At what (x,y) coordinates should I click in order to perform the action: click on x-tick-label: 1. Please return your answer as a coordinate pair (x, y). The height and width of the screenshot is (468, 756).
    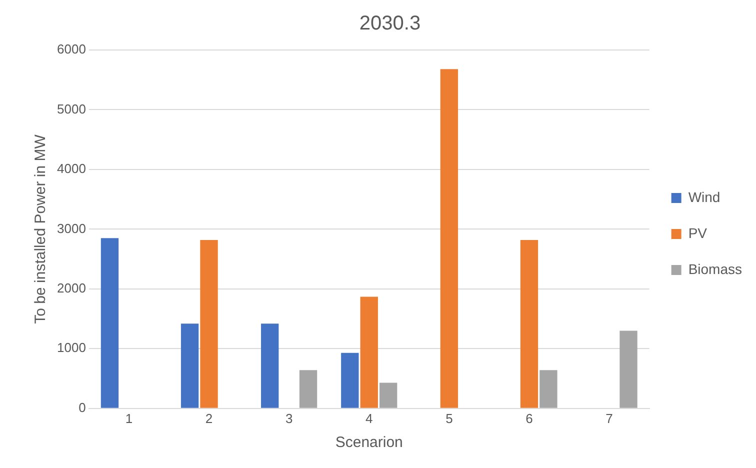
    Looking at the image, I should click on (129, 418).